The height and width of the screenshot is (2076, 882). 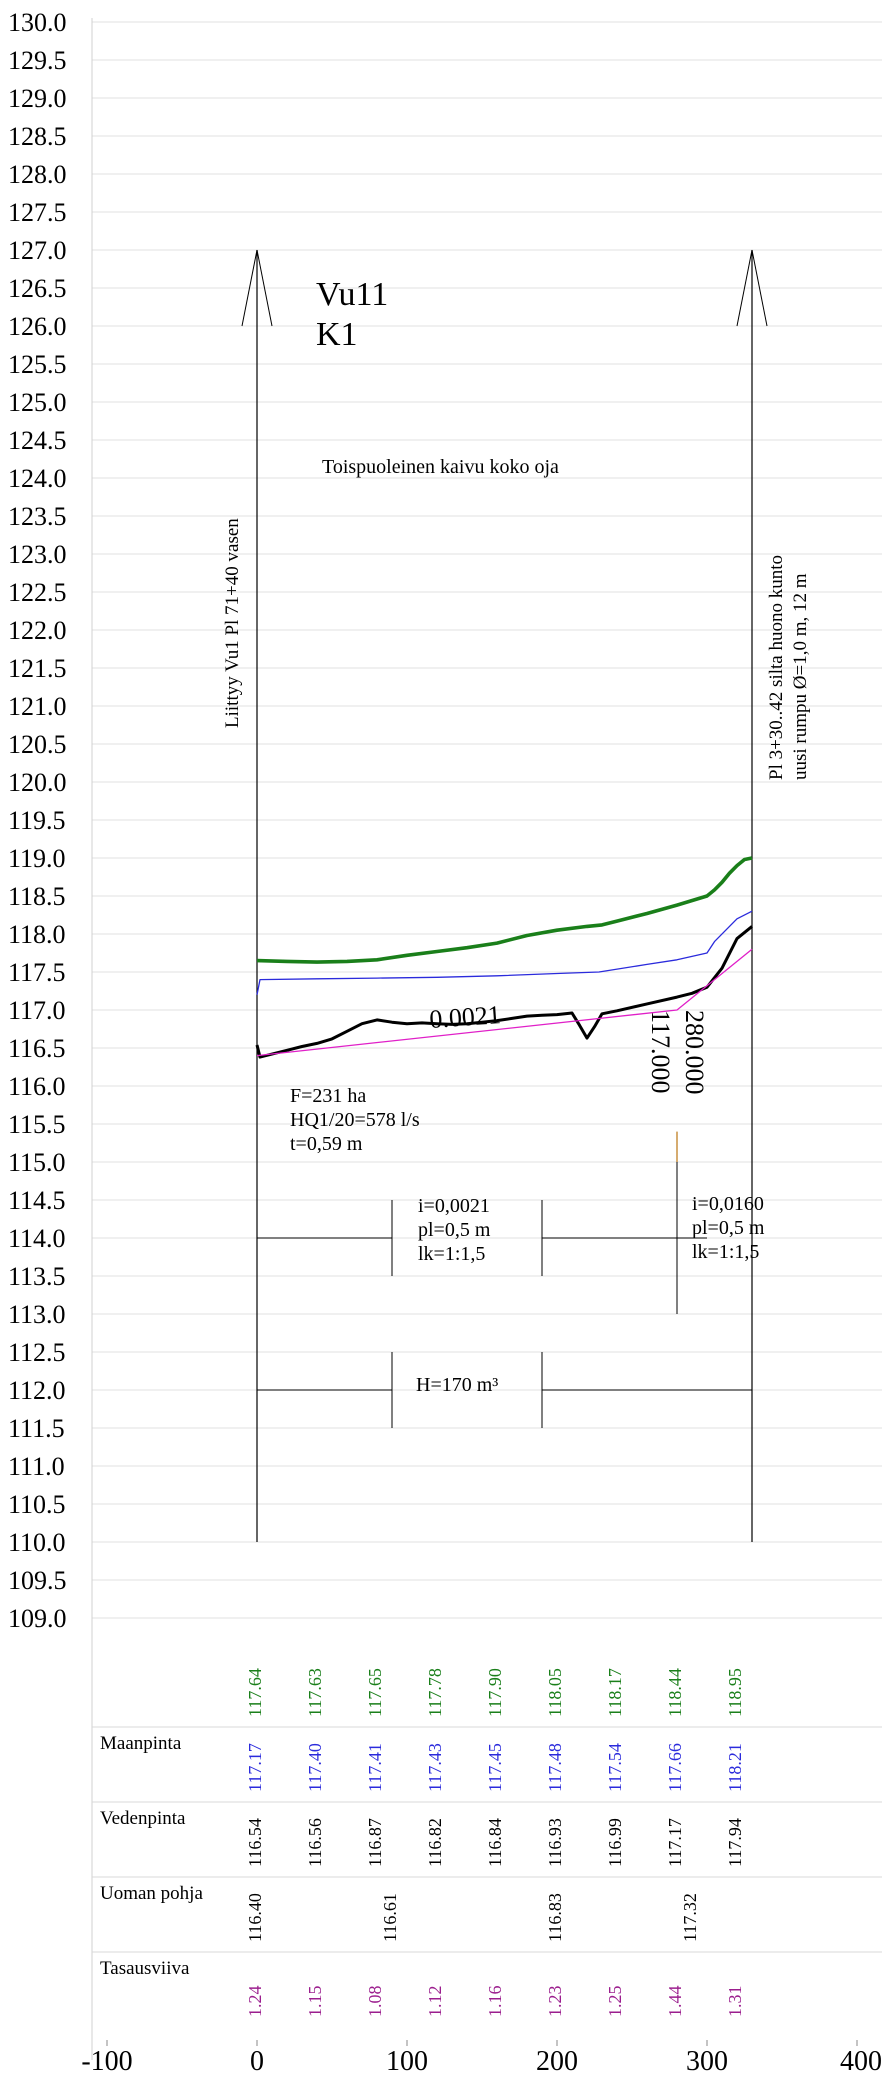 I want to click on table-value-grade_elev: 117.32, so click(x=690, y=1917).